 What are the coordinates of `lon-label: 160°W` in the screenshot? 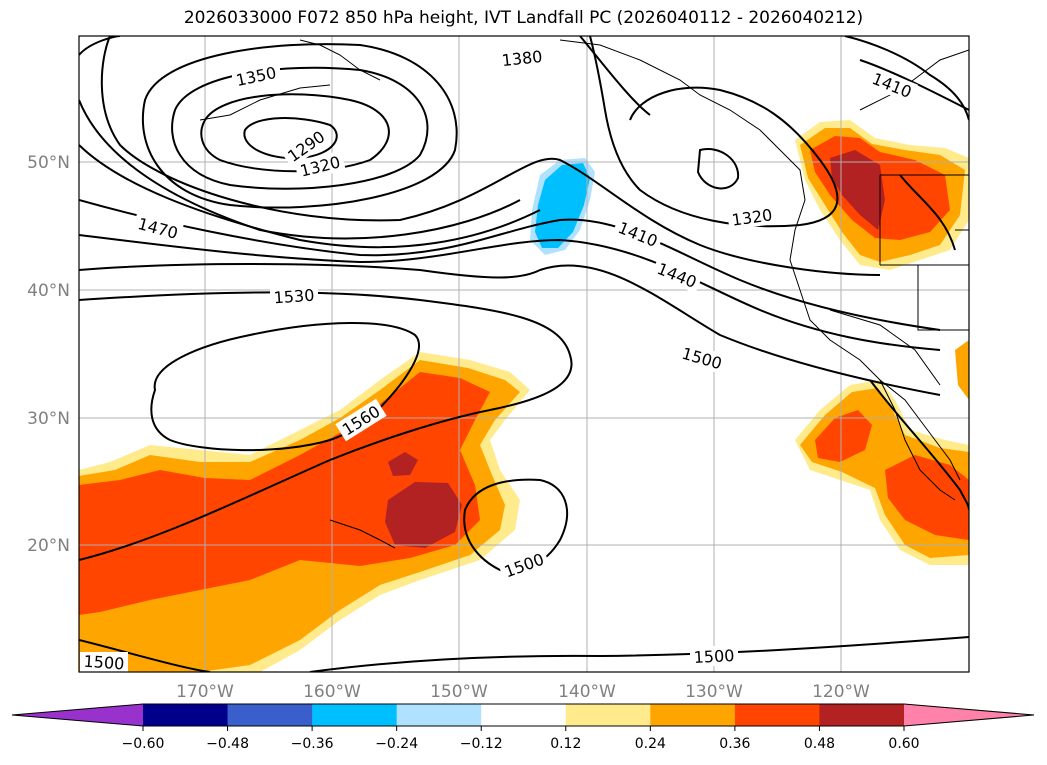 It's located at (332, 692).